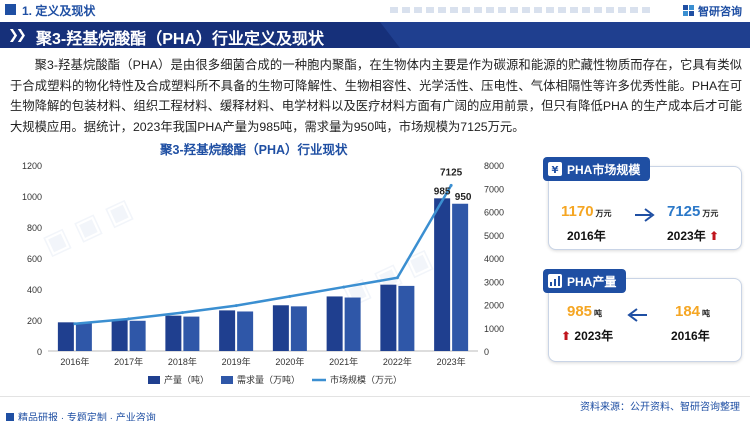 The height and width of the screenshot is (421, 750). What do you see at coordinates (451, 361) in the screenshot?
I see `x-tick-label: 2023年` at bounding box center [451, 361].